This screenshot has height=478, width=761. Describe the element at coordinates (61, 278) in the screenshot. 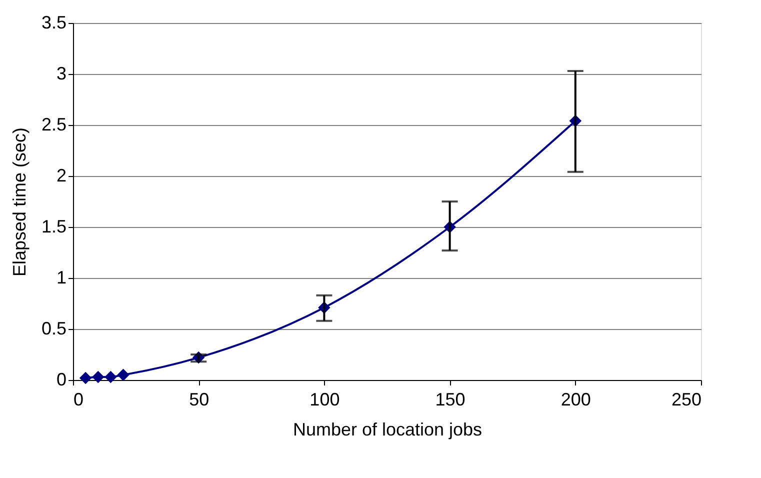

I see `y-tick-label: 1` at that location.